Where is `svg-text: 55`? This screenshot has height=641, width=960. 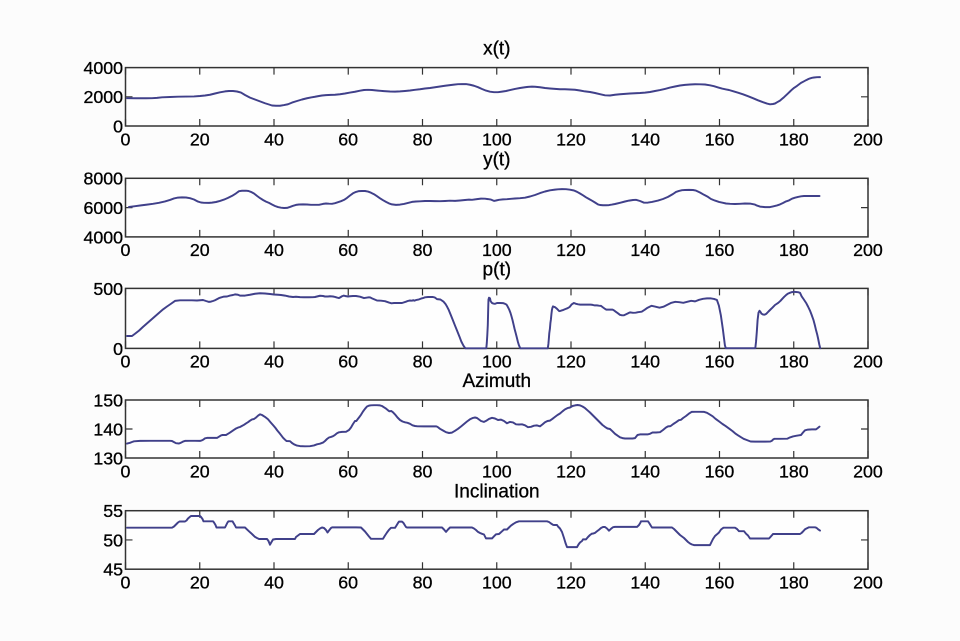
svg-text: 55 is located at coordinates (113, 511).